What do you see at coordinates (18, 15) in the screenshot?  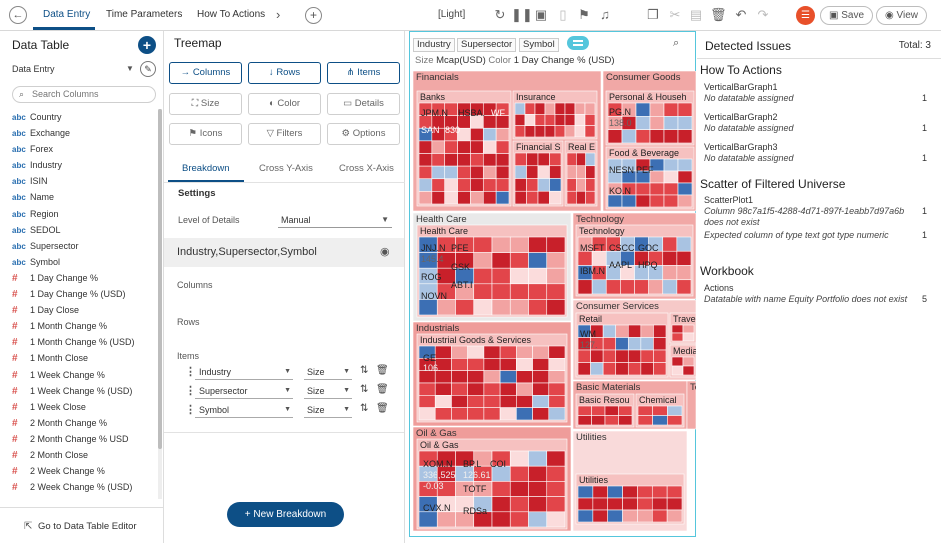 I see `back-arrow-icon: ←` at bounding box center [18, 15].